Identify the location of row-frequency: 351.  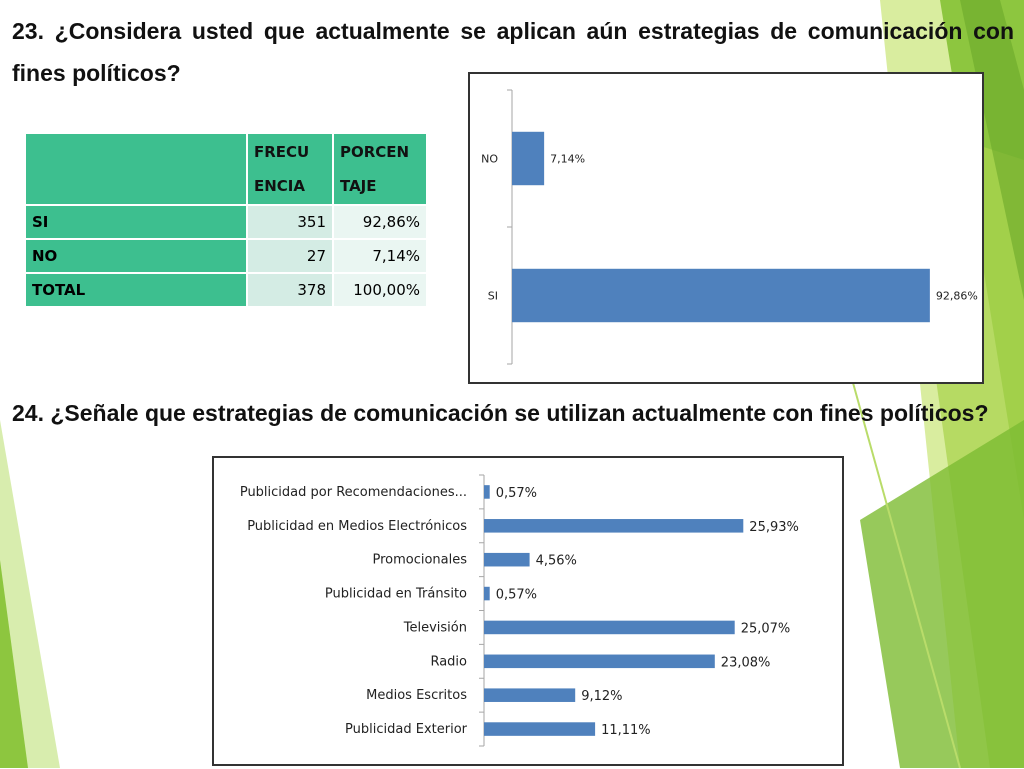
(290, 222).